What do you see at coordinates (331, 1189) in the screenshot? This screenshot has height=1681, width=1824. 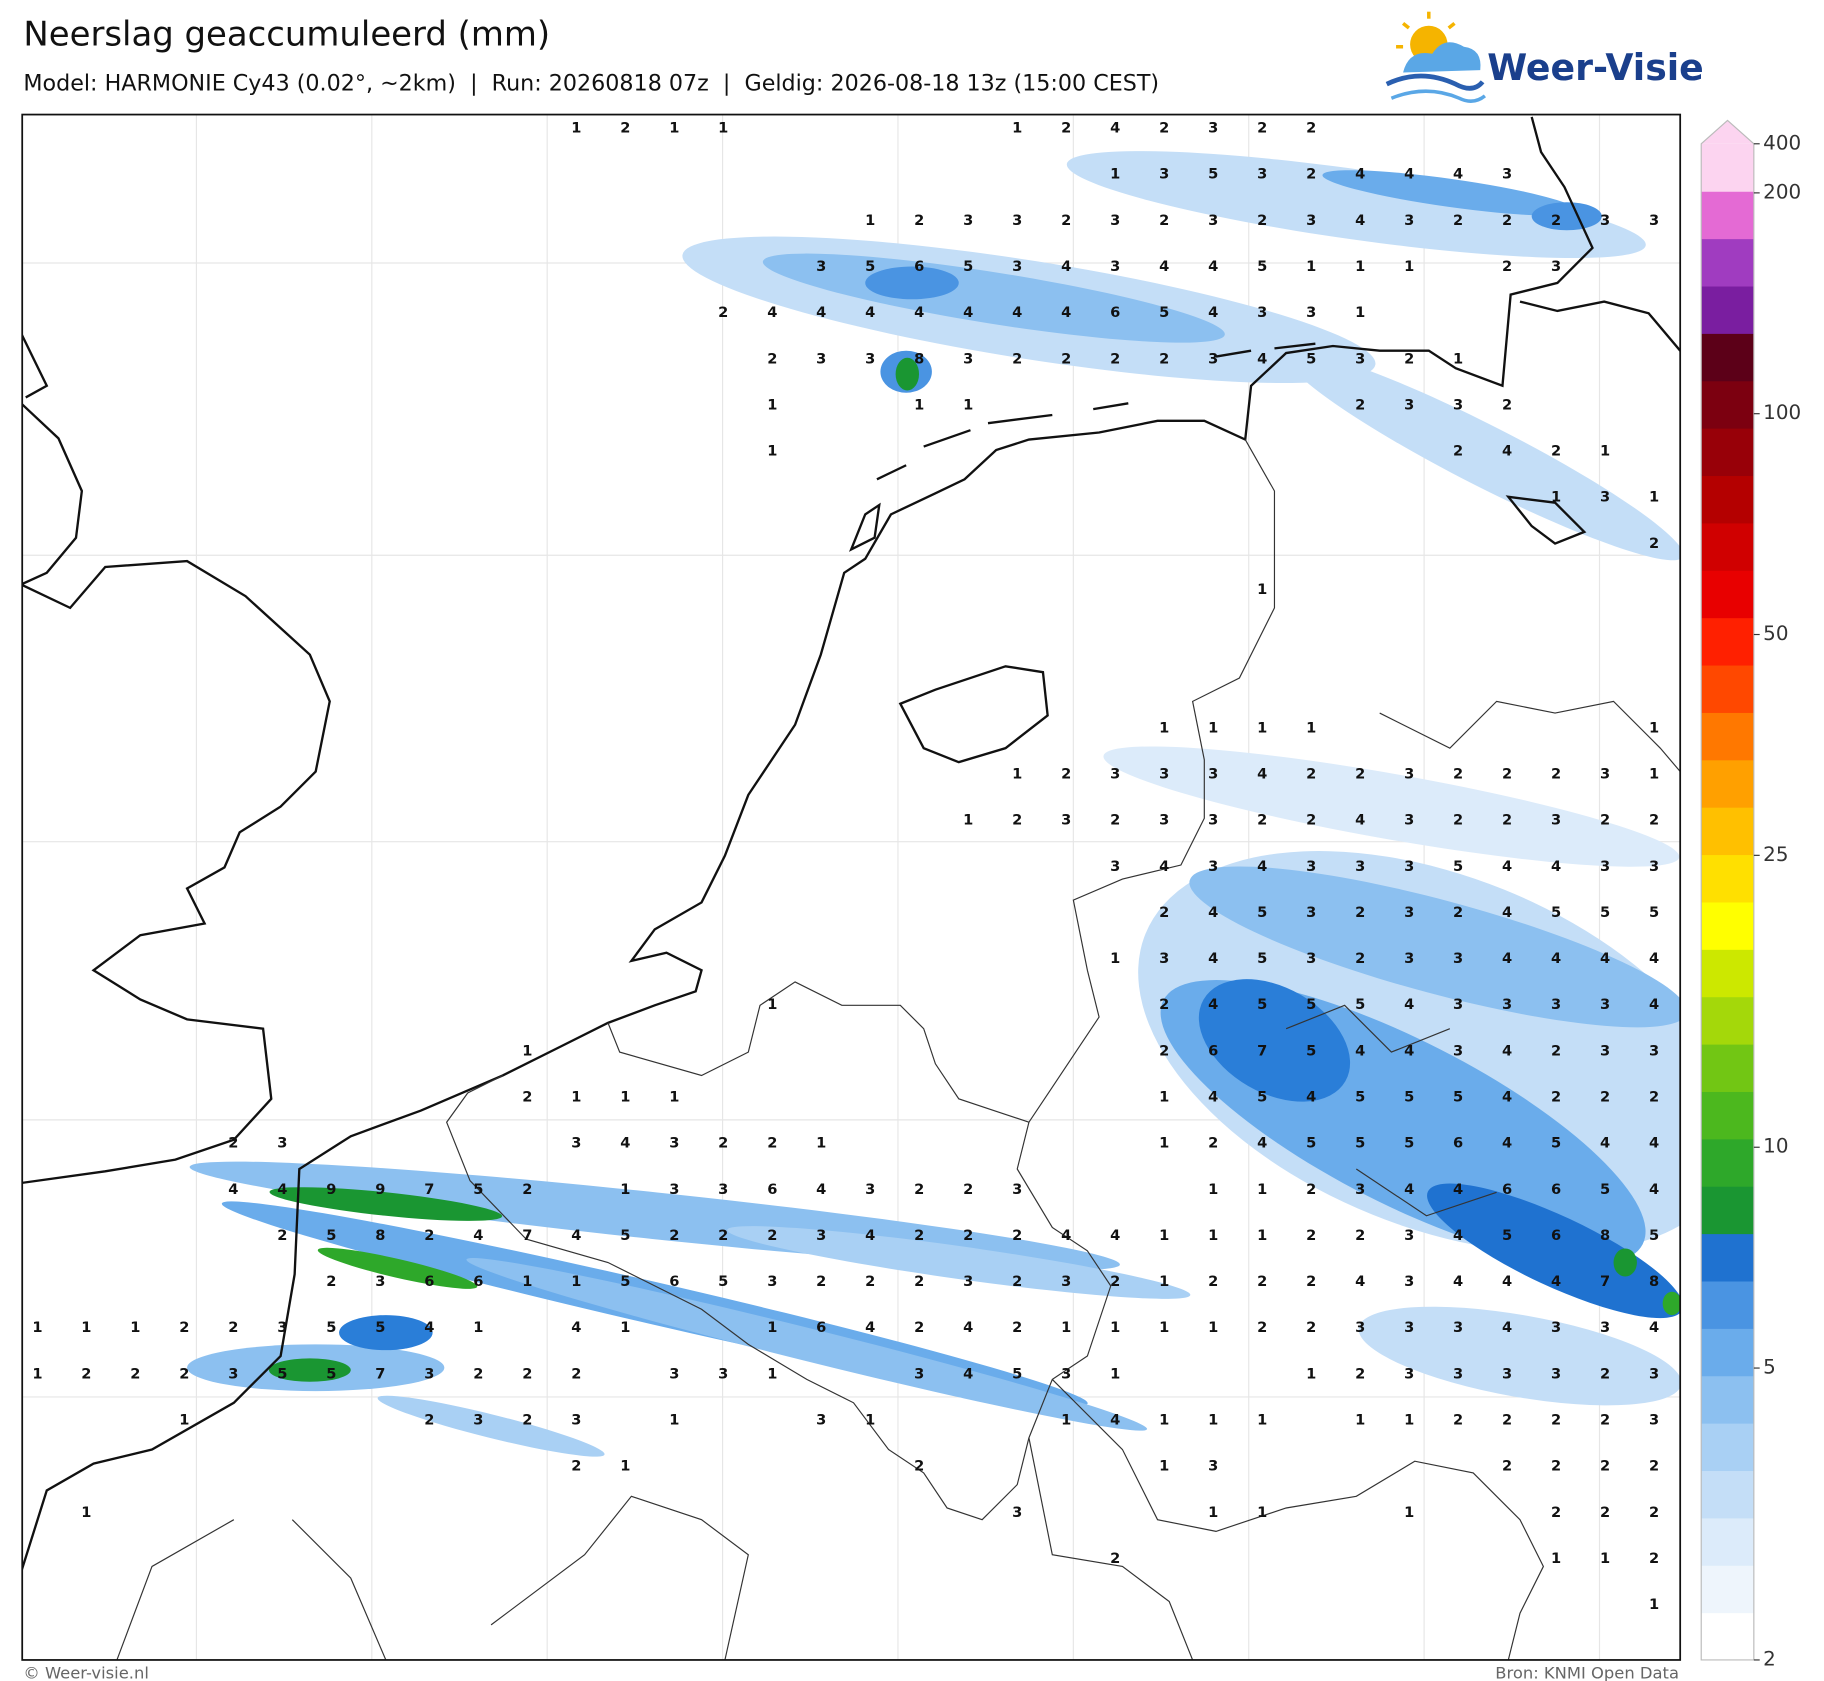 I see `grid-value: 9` at bounding box center [331, 1189].